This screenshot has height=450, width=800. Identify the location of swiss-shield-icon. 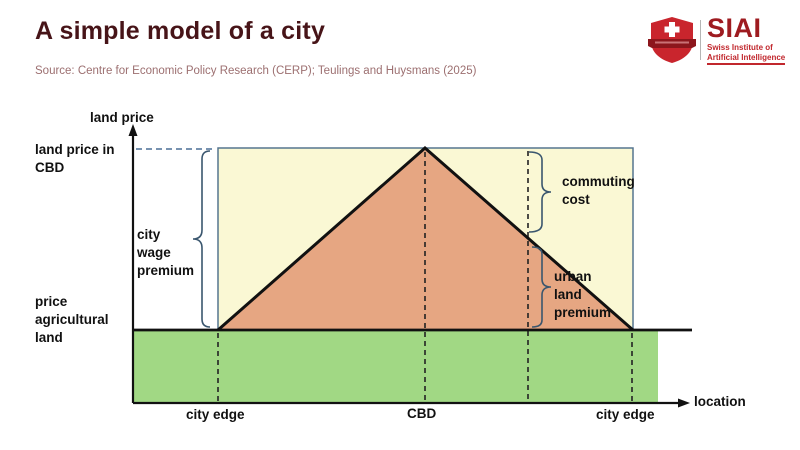
(672, 40).